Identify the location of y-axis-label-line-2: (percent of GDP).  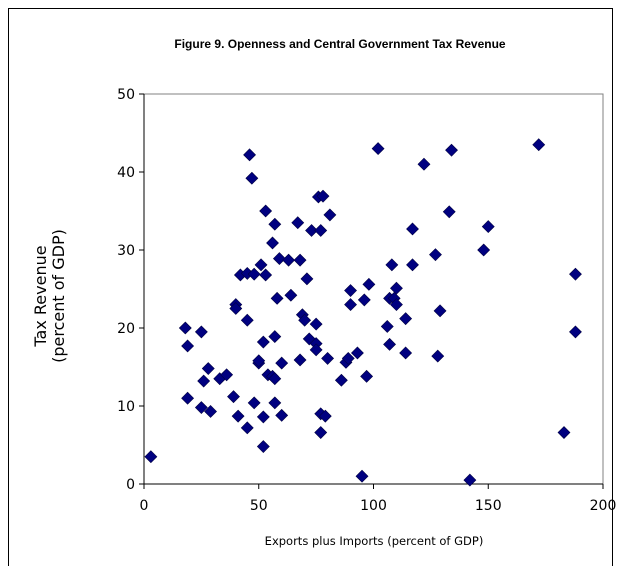
(58, 296).